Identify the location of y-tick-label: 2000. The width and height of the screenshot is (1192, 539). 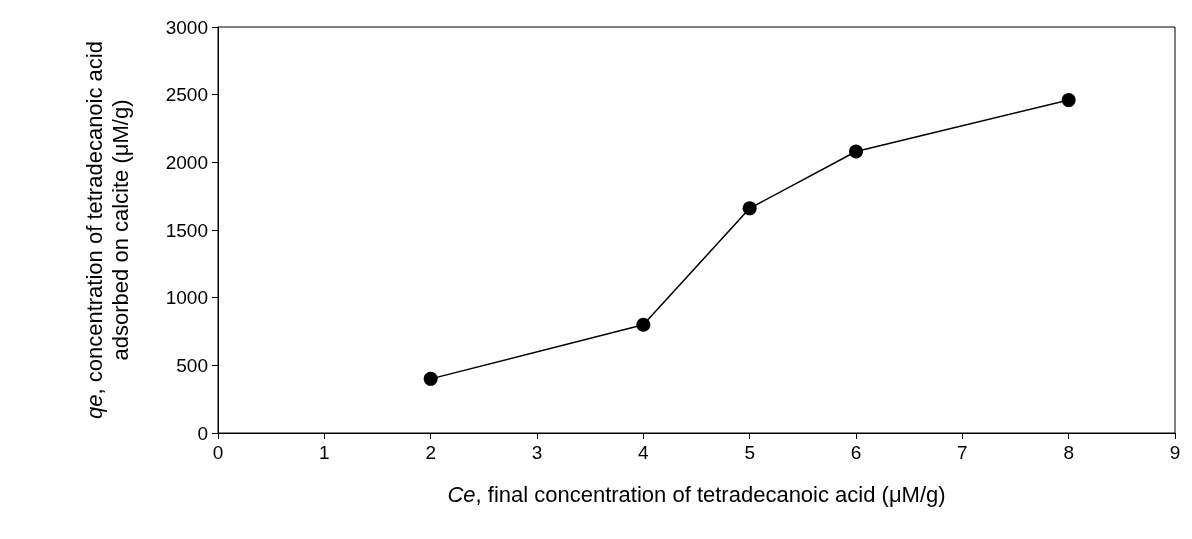
(186, 162).